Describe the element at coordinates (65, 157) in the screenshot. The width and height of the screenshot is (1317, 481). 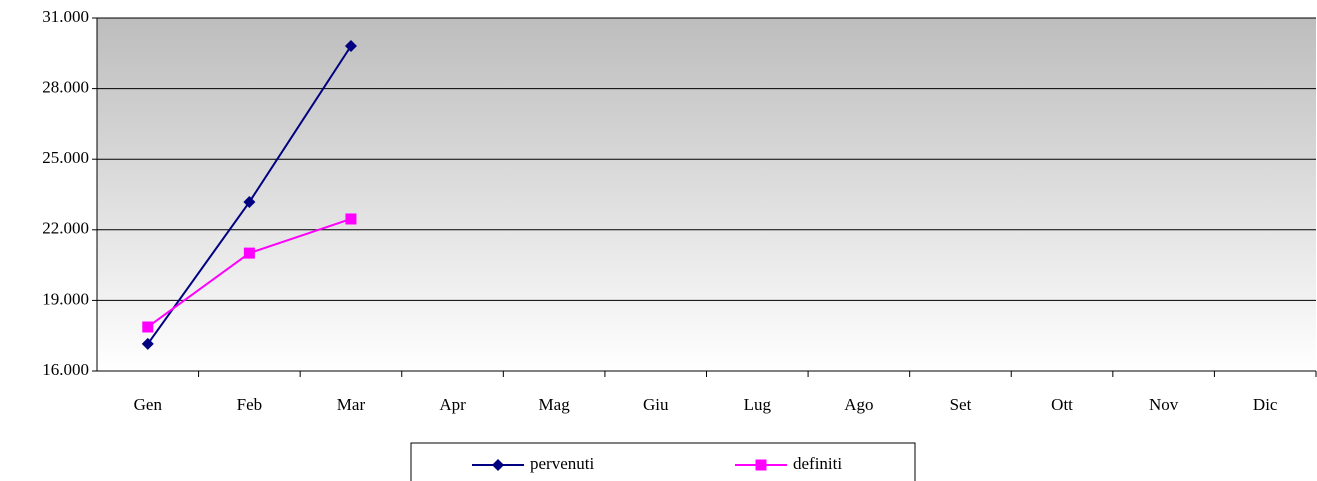
I see `y-tick-label: 25.000` at that location.